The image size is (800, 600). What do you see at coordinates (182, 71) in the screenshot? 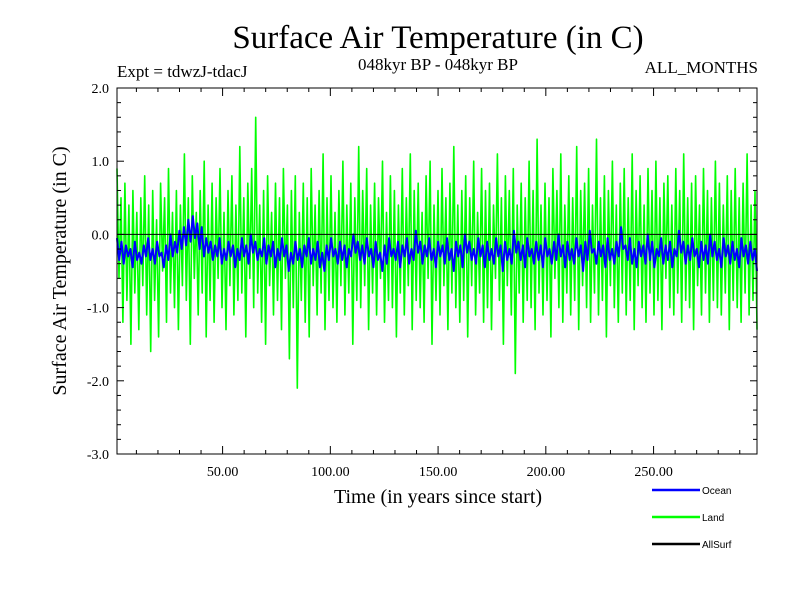
I see `chart-subtitle-left: Expt = tdwzJ-tdacJ` at bounding box center [182, 71].